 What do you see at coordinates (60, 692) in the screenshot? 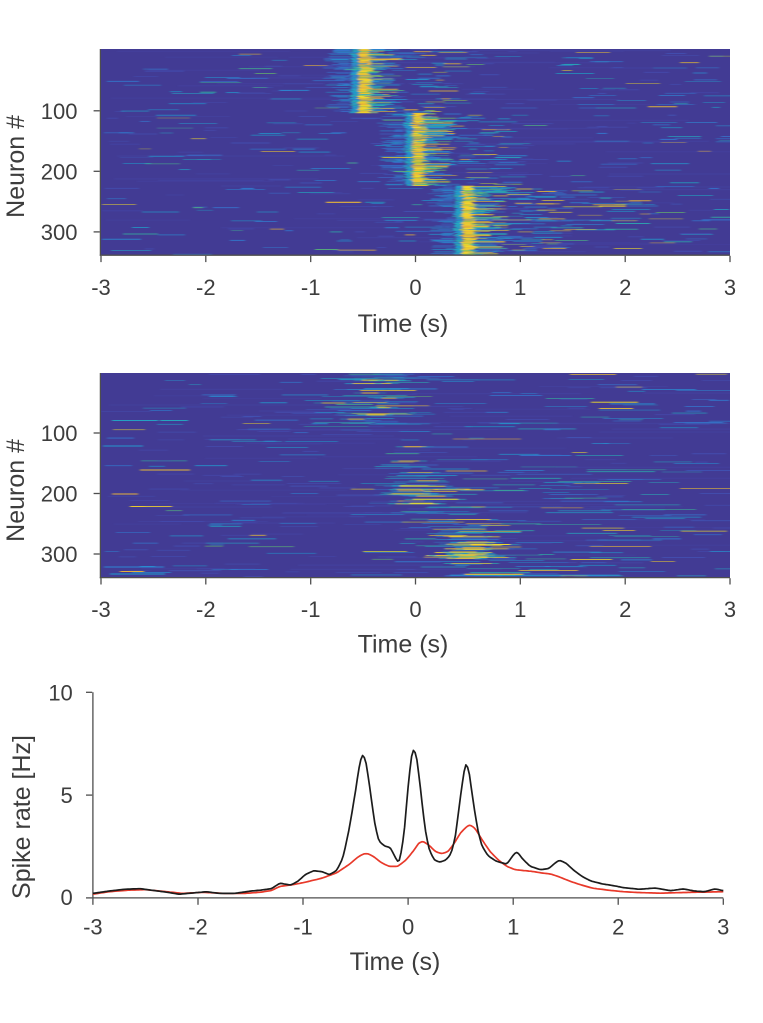
I see `svg-text: 10` at bounding box center [60, 692].